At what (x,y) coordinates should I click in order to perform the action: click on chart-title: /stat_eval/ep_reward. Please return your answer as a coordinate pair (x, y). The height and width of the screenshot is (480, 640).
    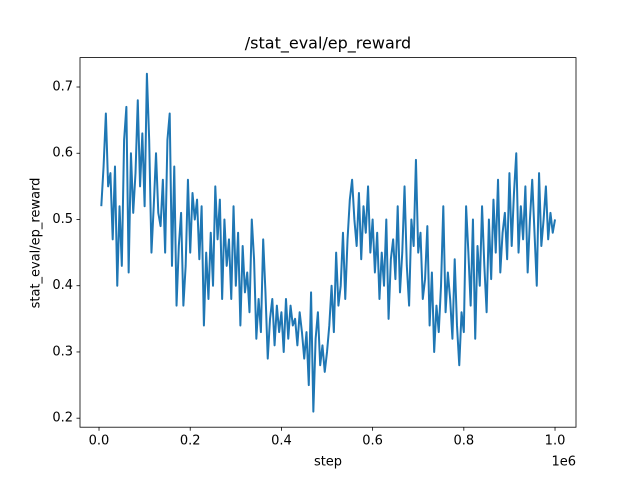
    Looking at the image, I should click on (328, 44).